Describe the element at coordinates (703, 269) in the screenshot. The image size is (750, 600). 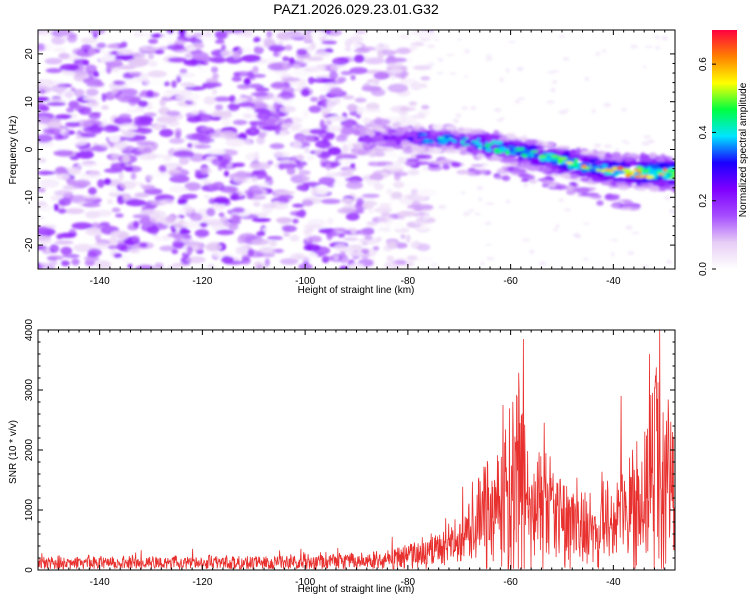
I see `colorbar-tick-label: 0.0` at that location.